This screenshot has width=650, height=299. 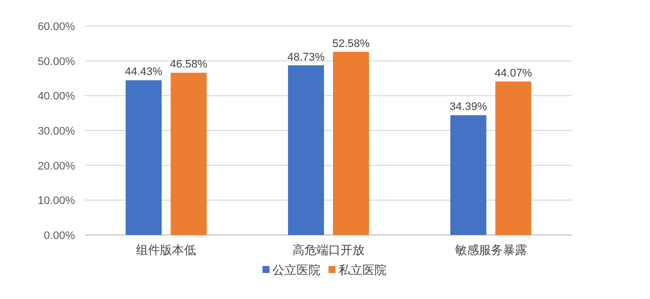 I want to click on data-label: 34.39%, so click(x=469, y=107).